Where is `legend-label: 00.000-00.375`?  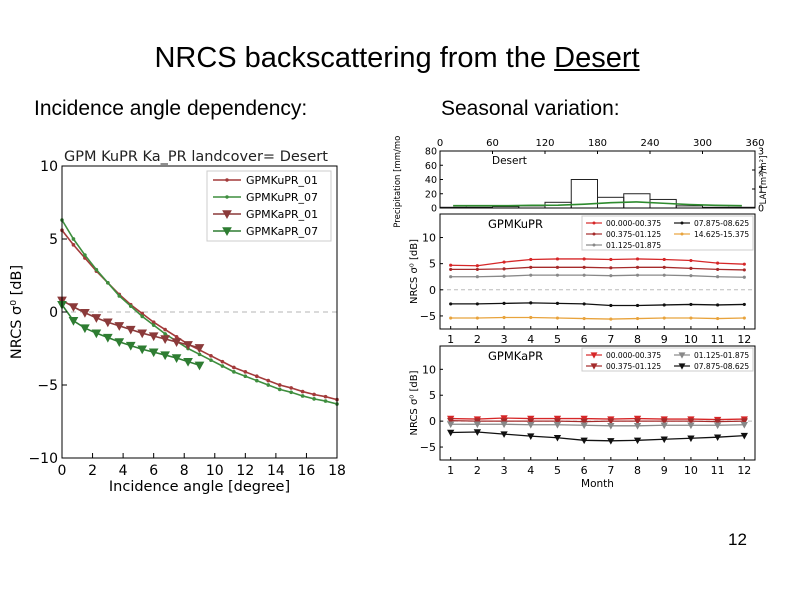 legend-label: 00.000-00.375 is located at coordinates (633, 223).